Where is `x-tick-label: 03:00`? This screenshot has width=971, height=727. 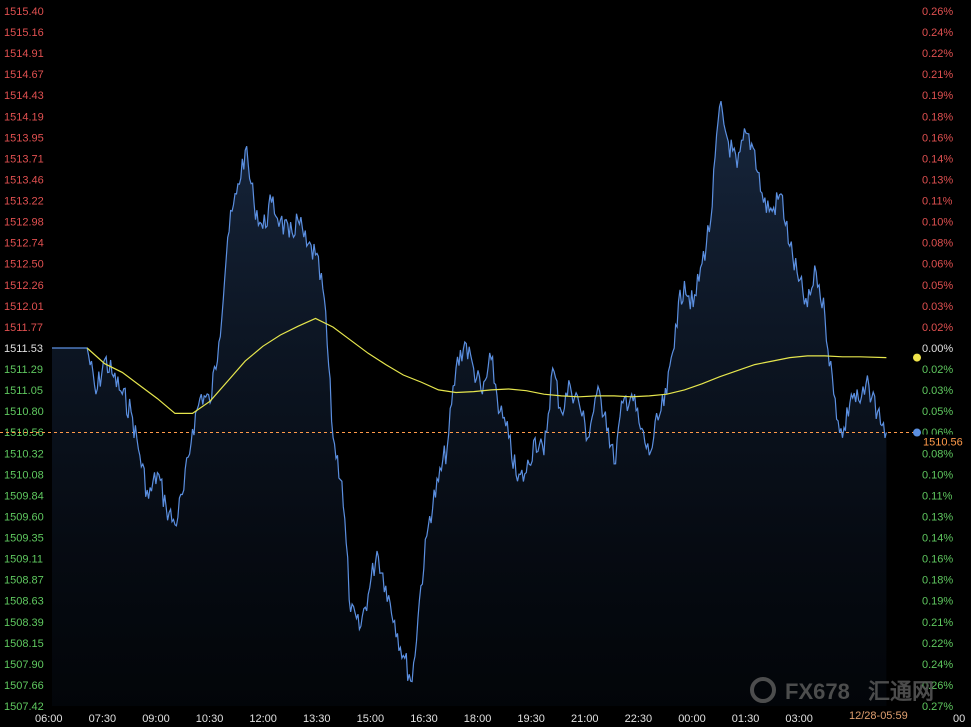
x-tick-label: 03:00 is located at coordinates (799, 719).